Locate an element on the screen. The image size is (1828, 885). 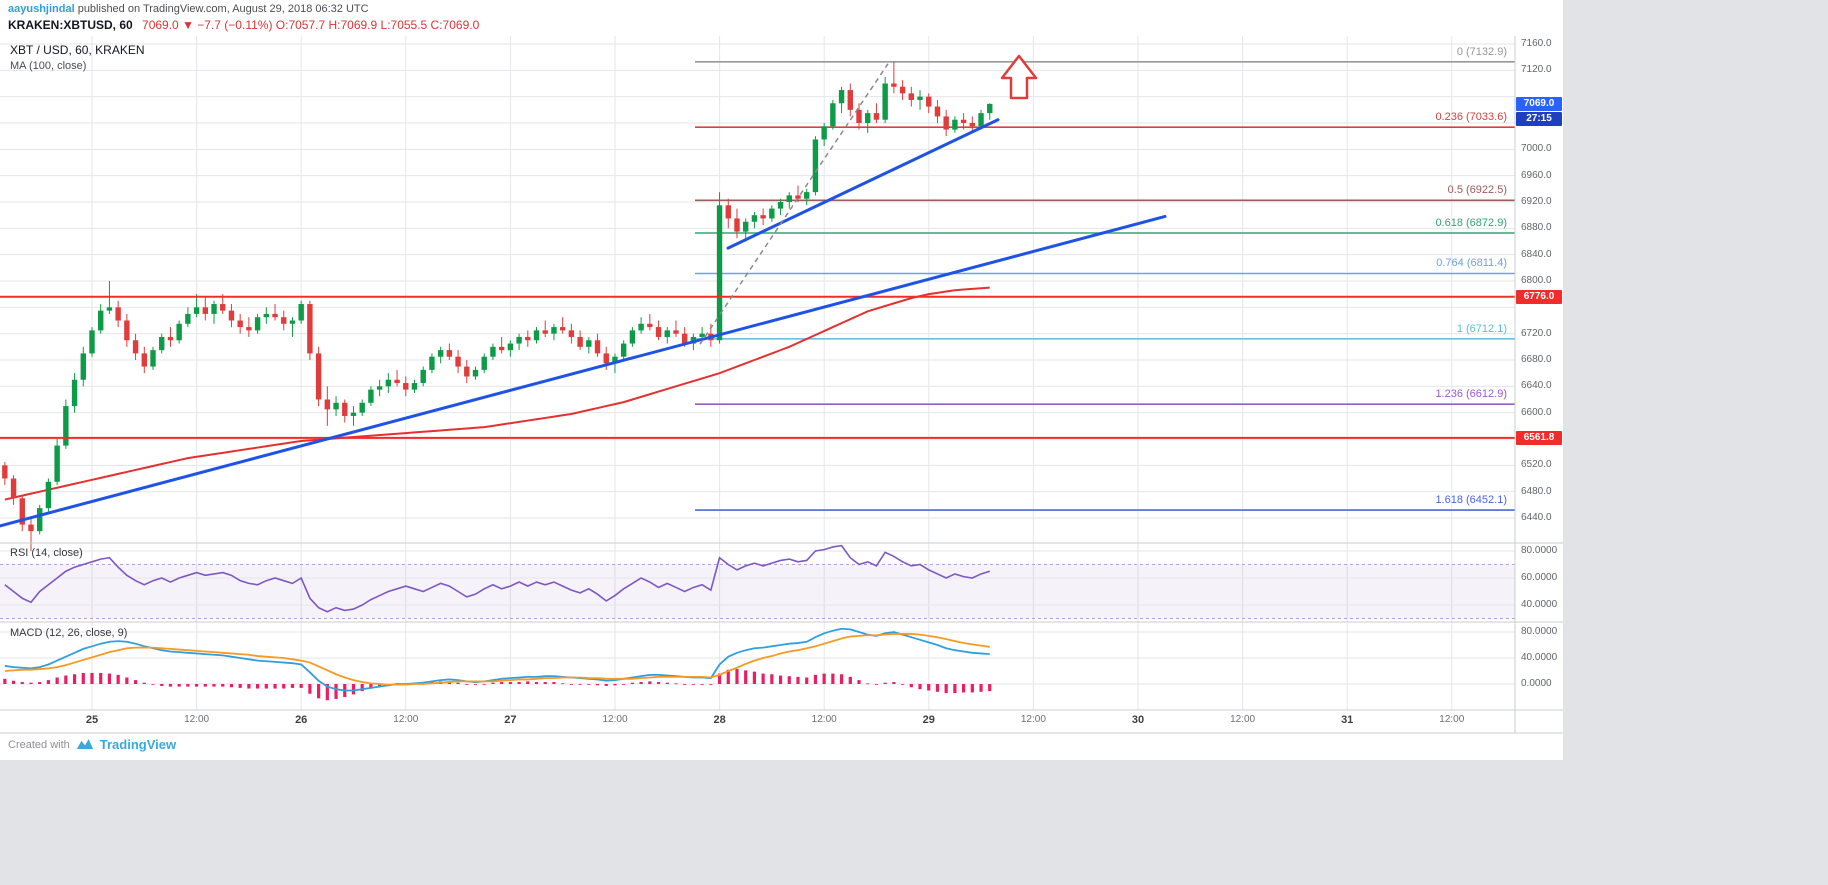
author-link: aayushjindal is located at coordinates (41, 9).